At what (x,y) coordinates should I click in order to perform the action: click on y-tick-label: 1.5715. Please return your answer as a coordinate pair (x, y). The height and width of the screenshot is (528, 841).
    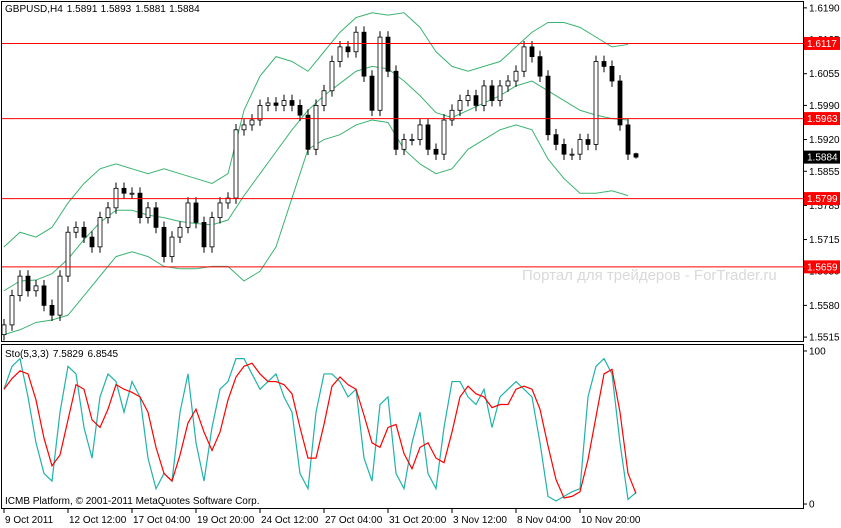
    Looking at the image, I should click on (824, 240).